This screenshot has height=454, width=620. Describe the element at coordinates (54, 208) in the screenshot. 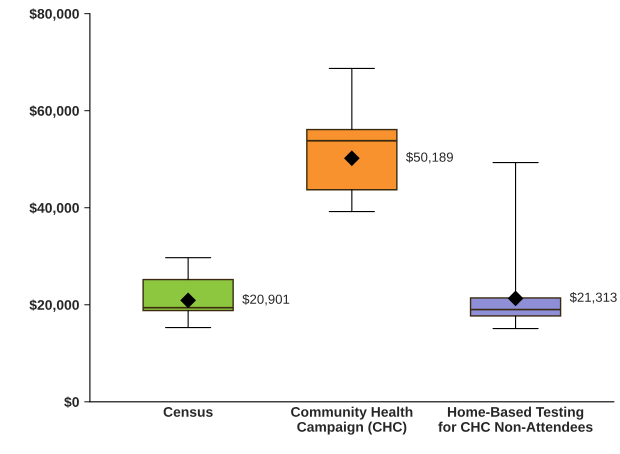

I see `y-tick-label: $40,000` at that location.